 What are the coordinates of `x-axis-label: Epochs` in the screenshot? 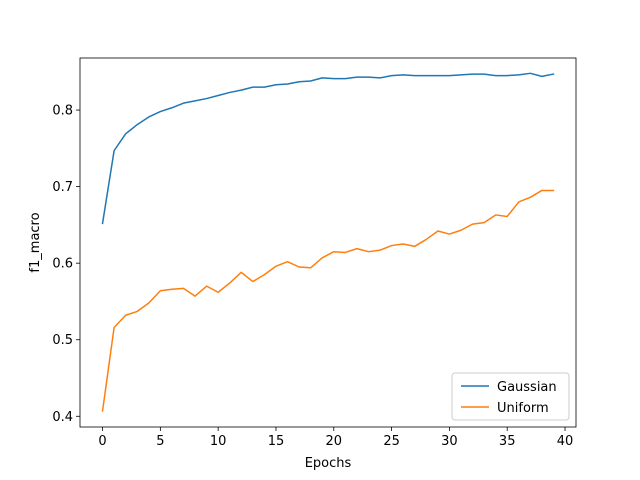 It's located at (328, 463).